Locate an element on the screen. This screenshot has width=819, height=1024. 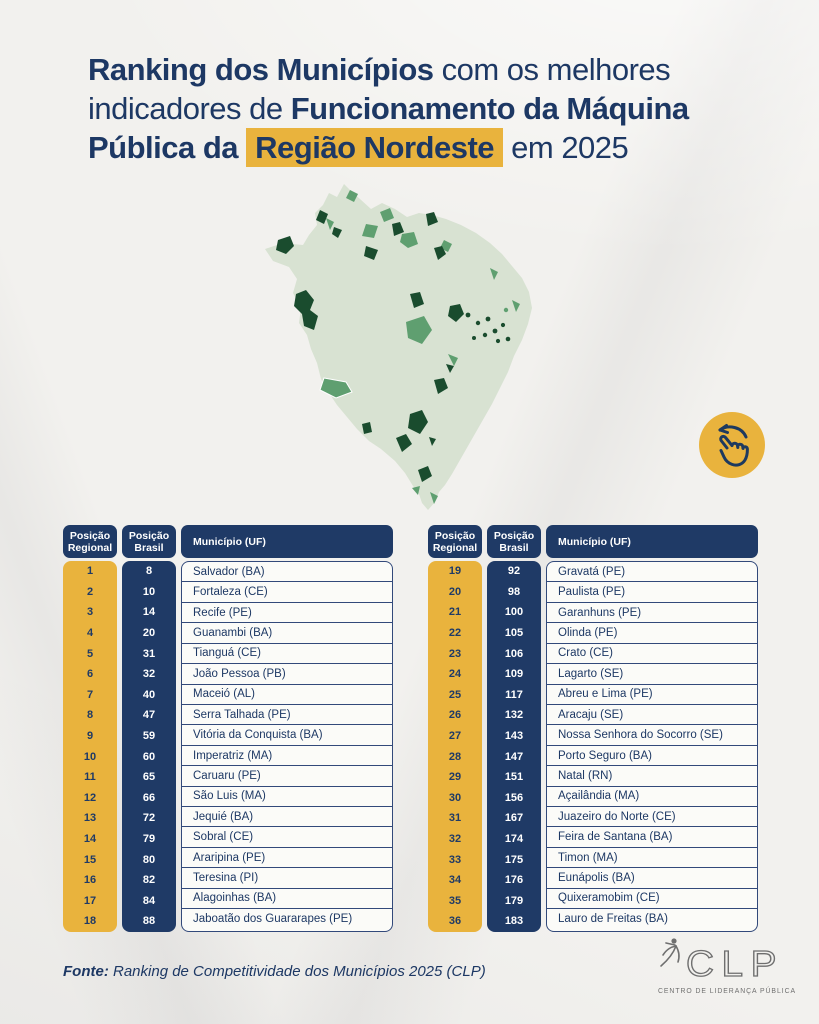
posicao-brasil-value: 88 is located at coordinates (149, 921).